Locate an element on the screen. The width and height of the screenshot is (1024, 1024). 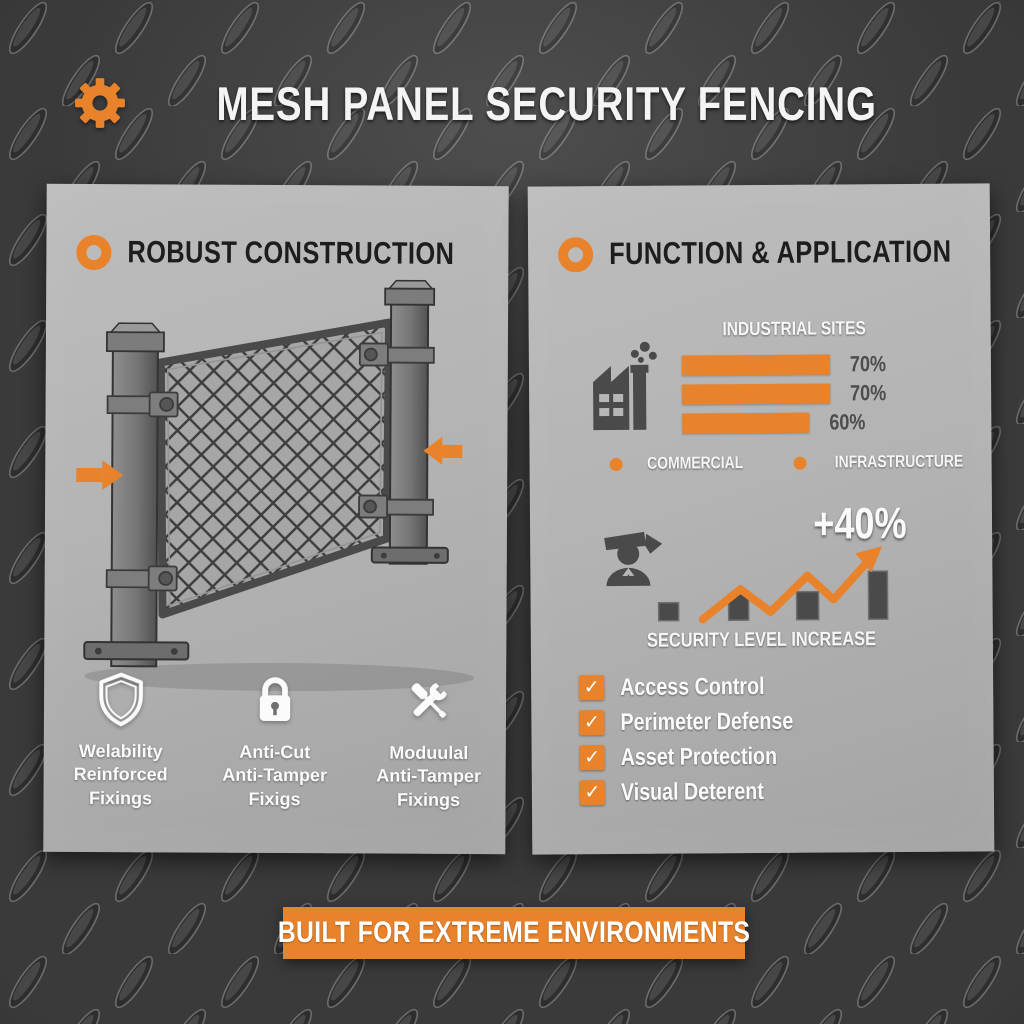
inward-arrow-left-icon is located at coordinates (100, 475).